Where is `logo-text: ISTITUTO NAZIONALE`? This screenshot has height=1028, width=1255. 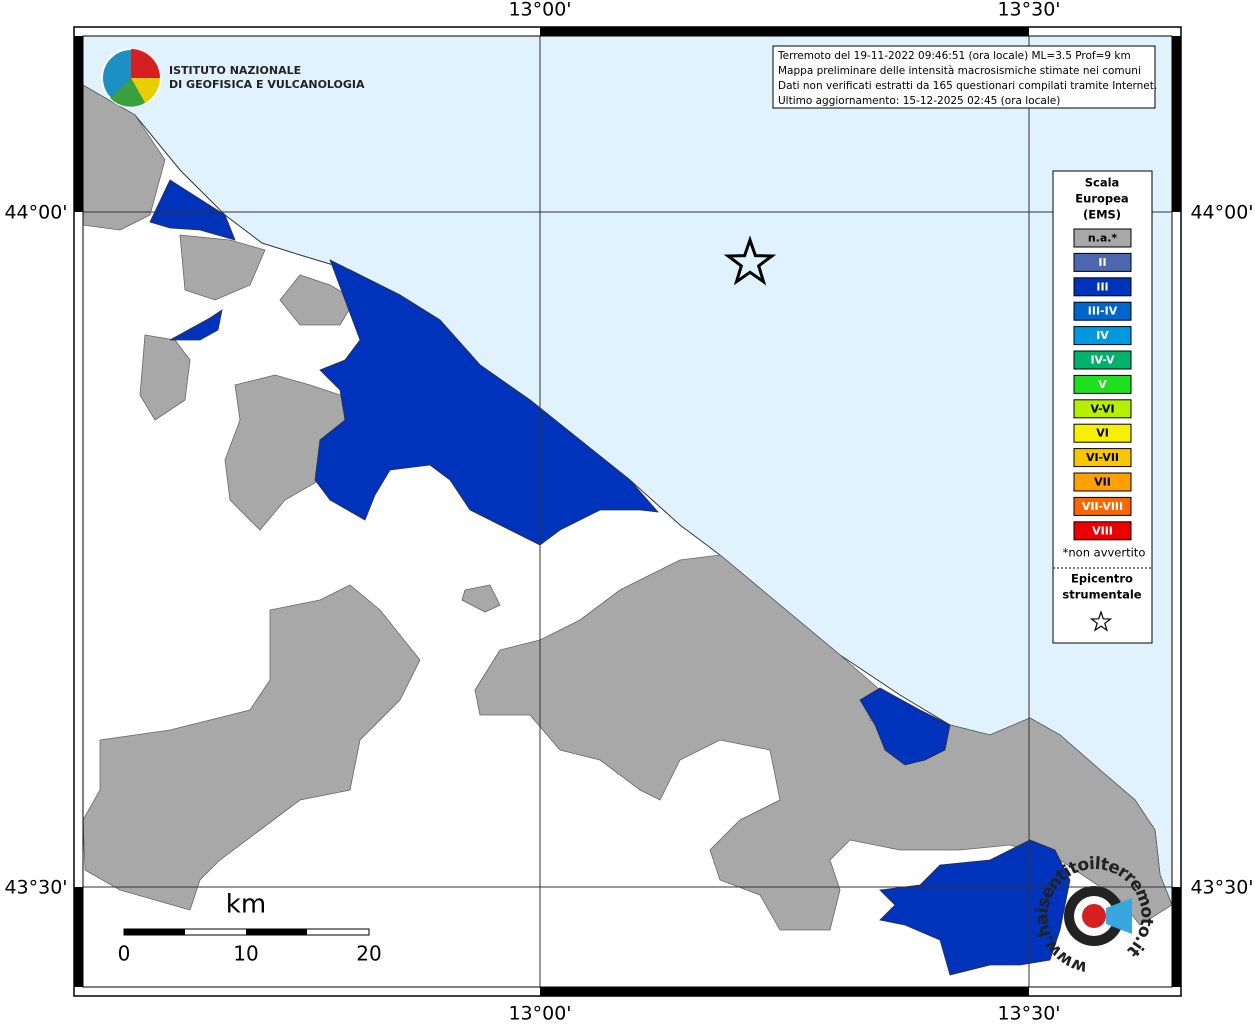
logo-text: ISTITUTO NAZIONALE is located at coordinates (235, 70).